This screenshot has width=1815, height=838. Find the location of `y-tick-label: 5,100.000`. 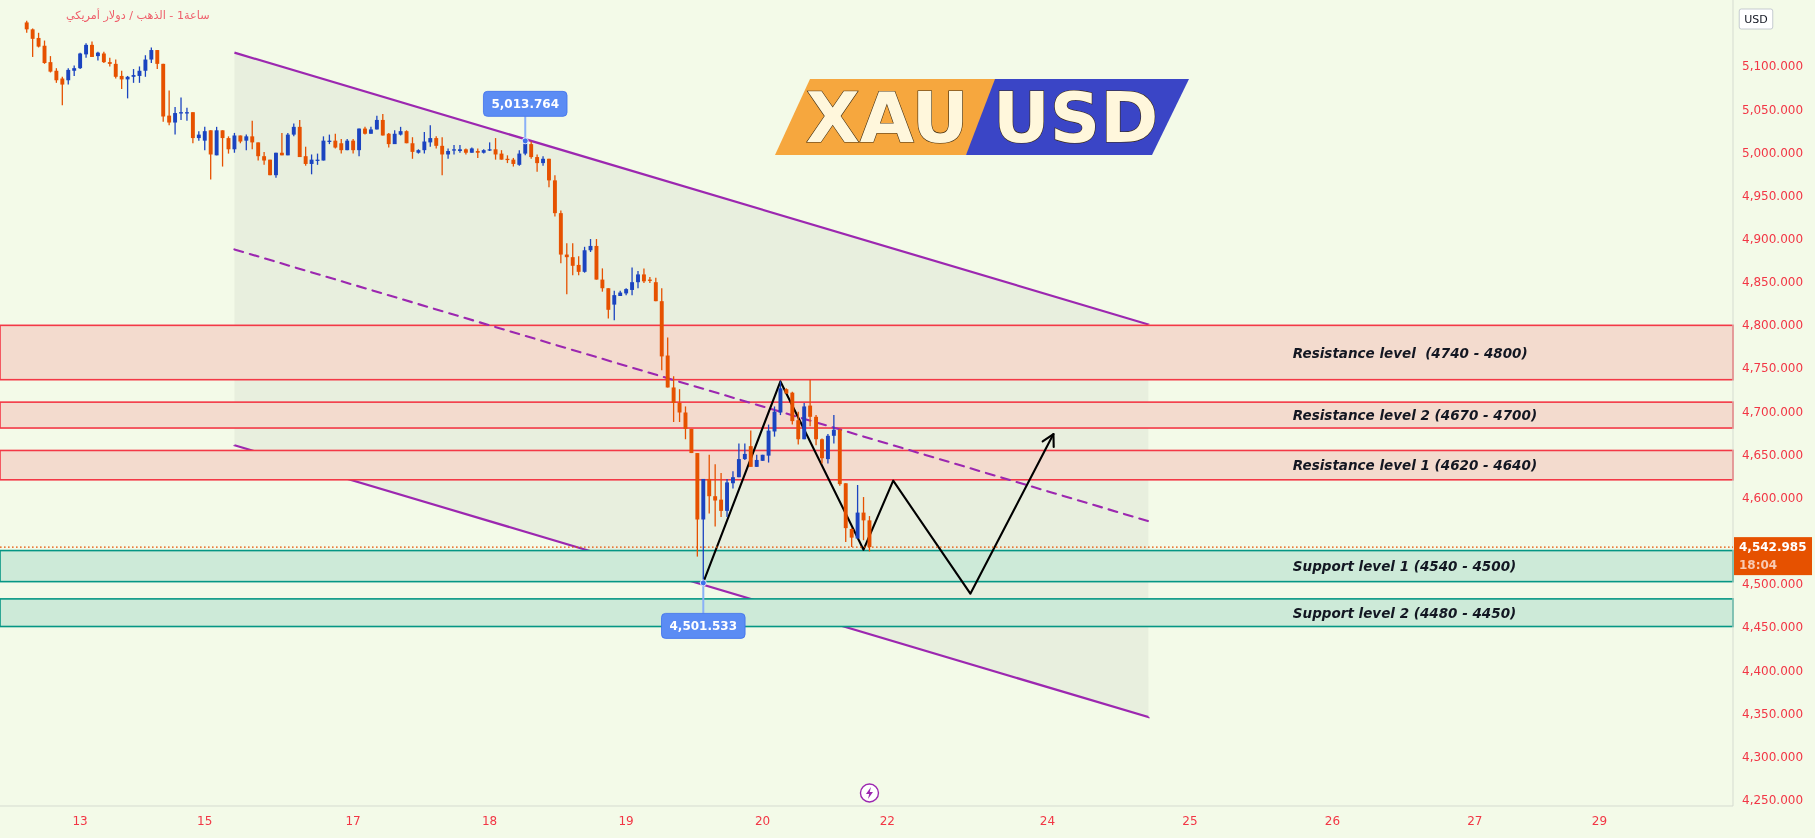

y-tick-label: 5,100.000 is located at coordinates (1773, 66).